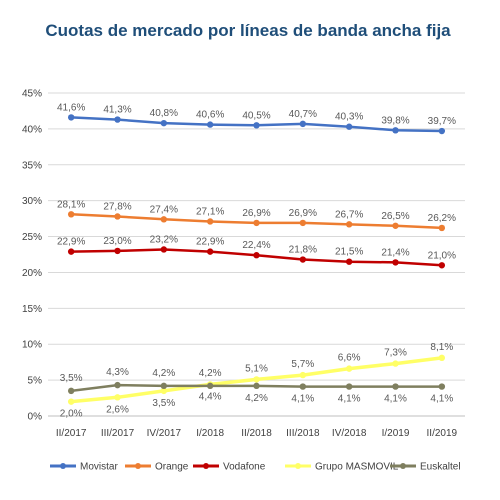  What do you see at coordinates (303, 250) in the screenshot?
I see `data-label: 21,8%` at bounding box center [303, 250].